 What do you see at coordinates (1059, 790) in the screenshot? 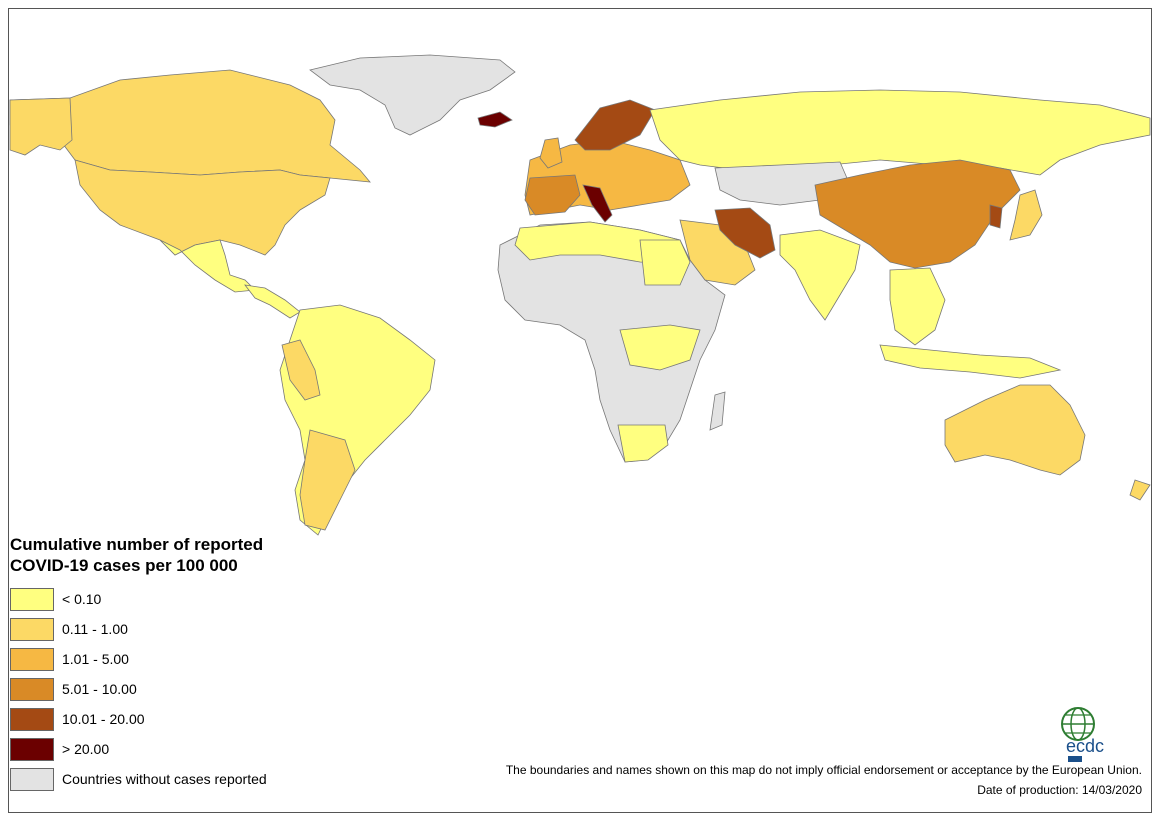
I see `production-date: Date of production: 14/03/2020` at bounding box center [1059, 790].